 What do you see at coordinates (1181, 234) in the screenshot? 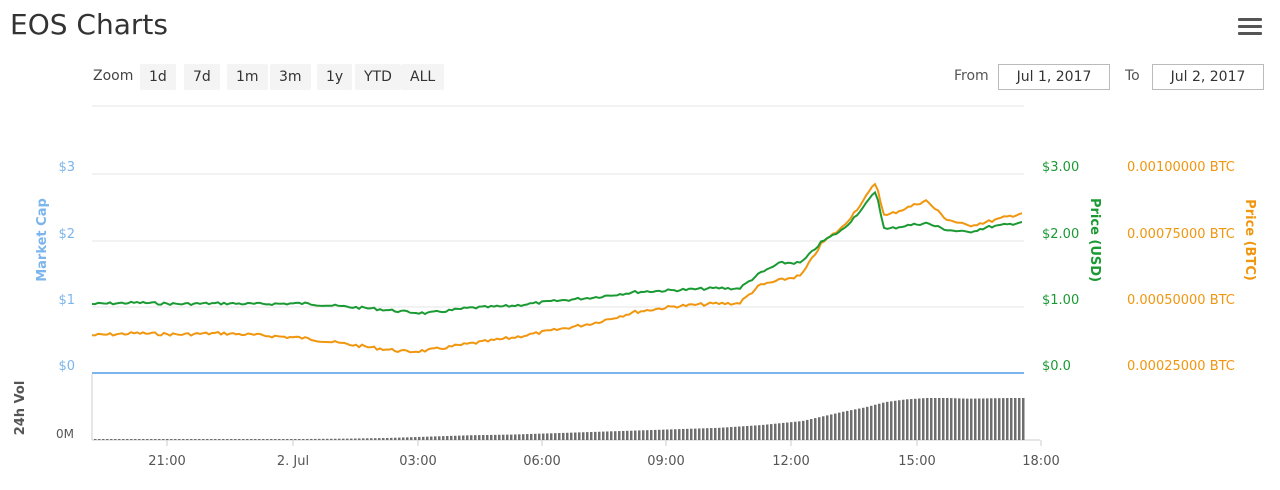
I see `btc-tick-label: 0.00075000 BTC` at bounding box center [1181, 234].